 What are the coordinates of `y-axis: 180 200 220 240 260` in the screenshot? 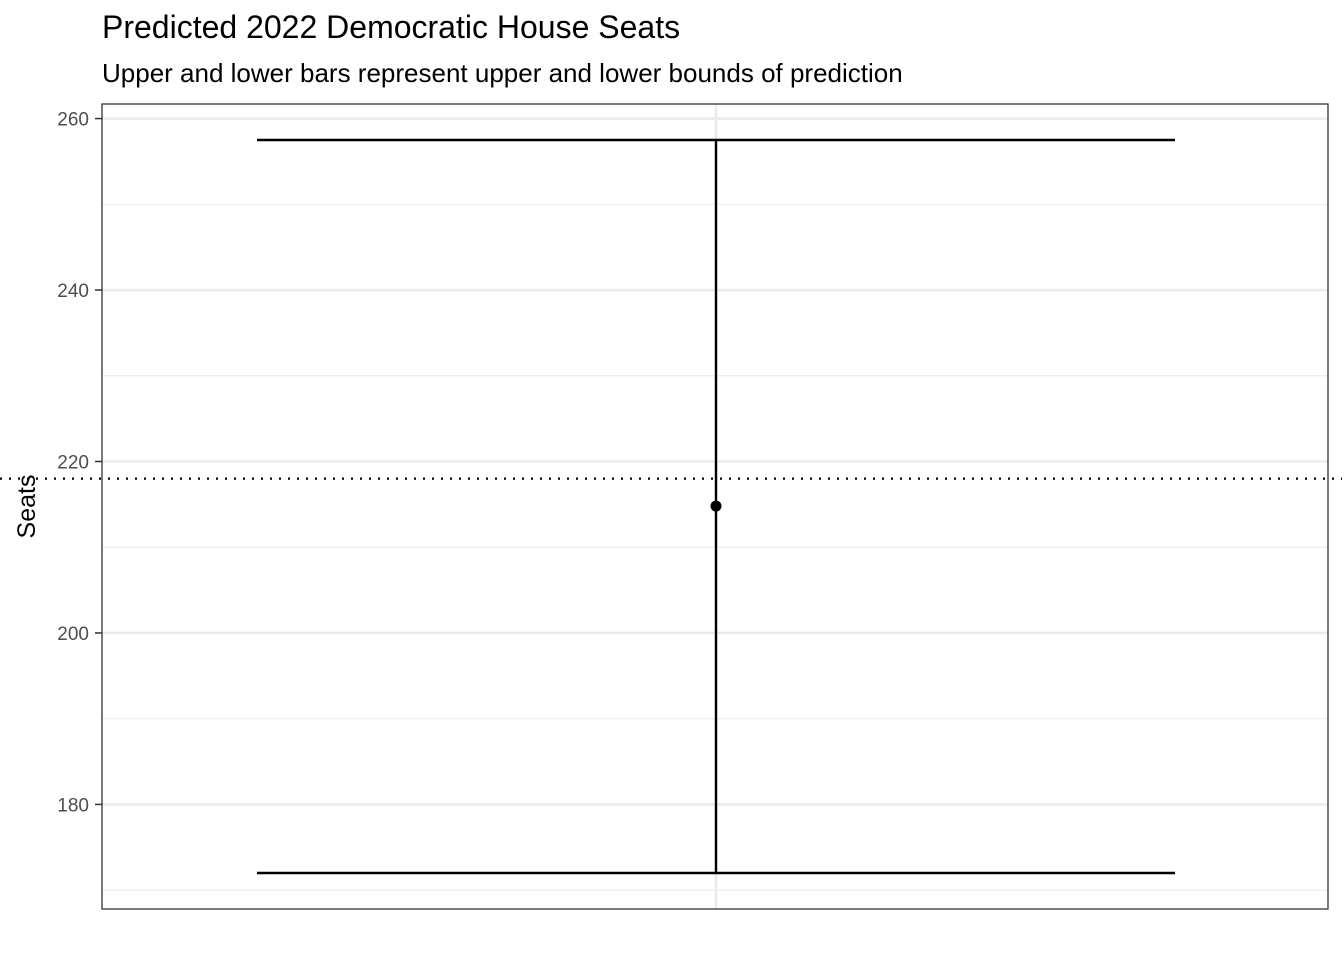 It's located at (79, 463).